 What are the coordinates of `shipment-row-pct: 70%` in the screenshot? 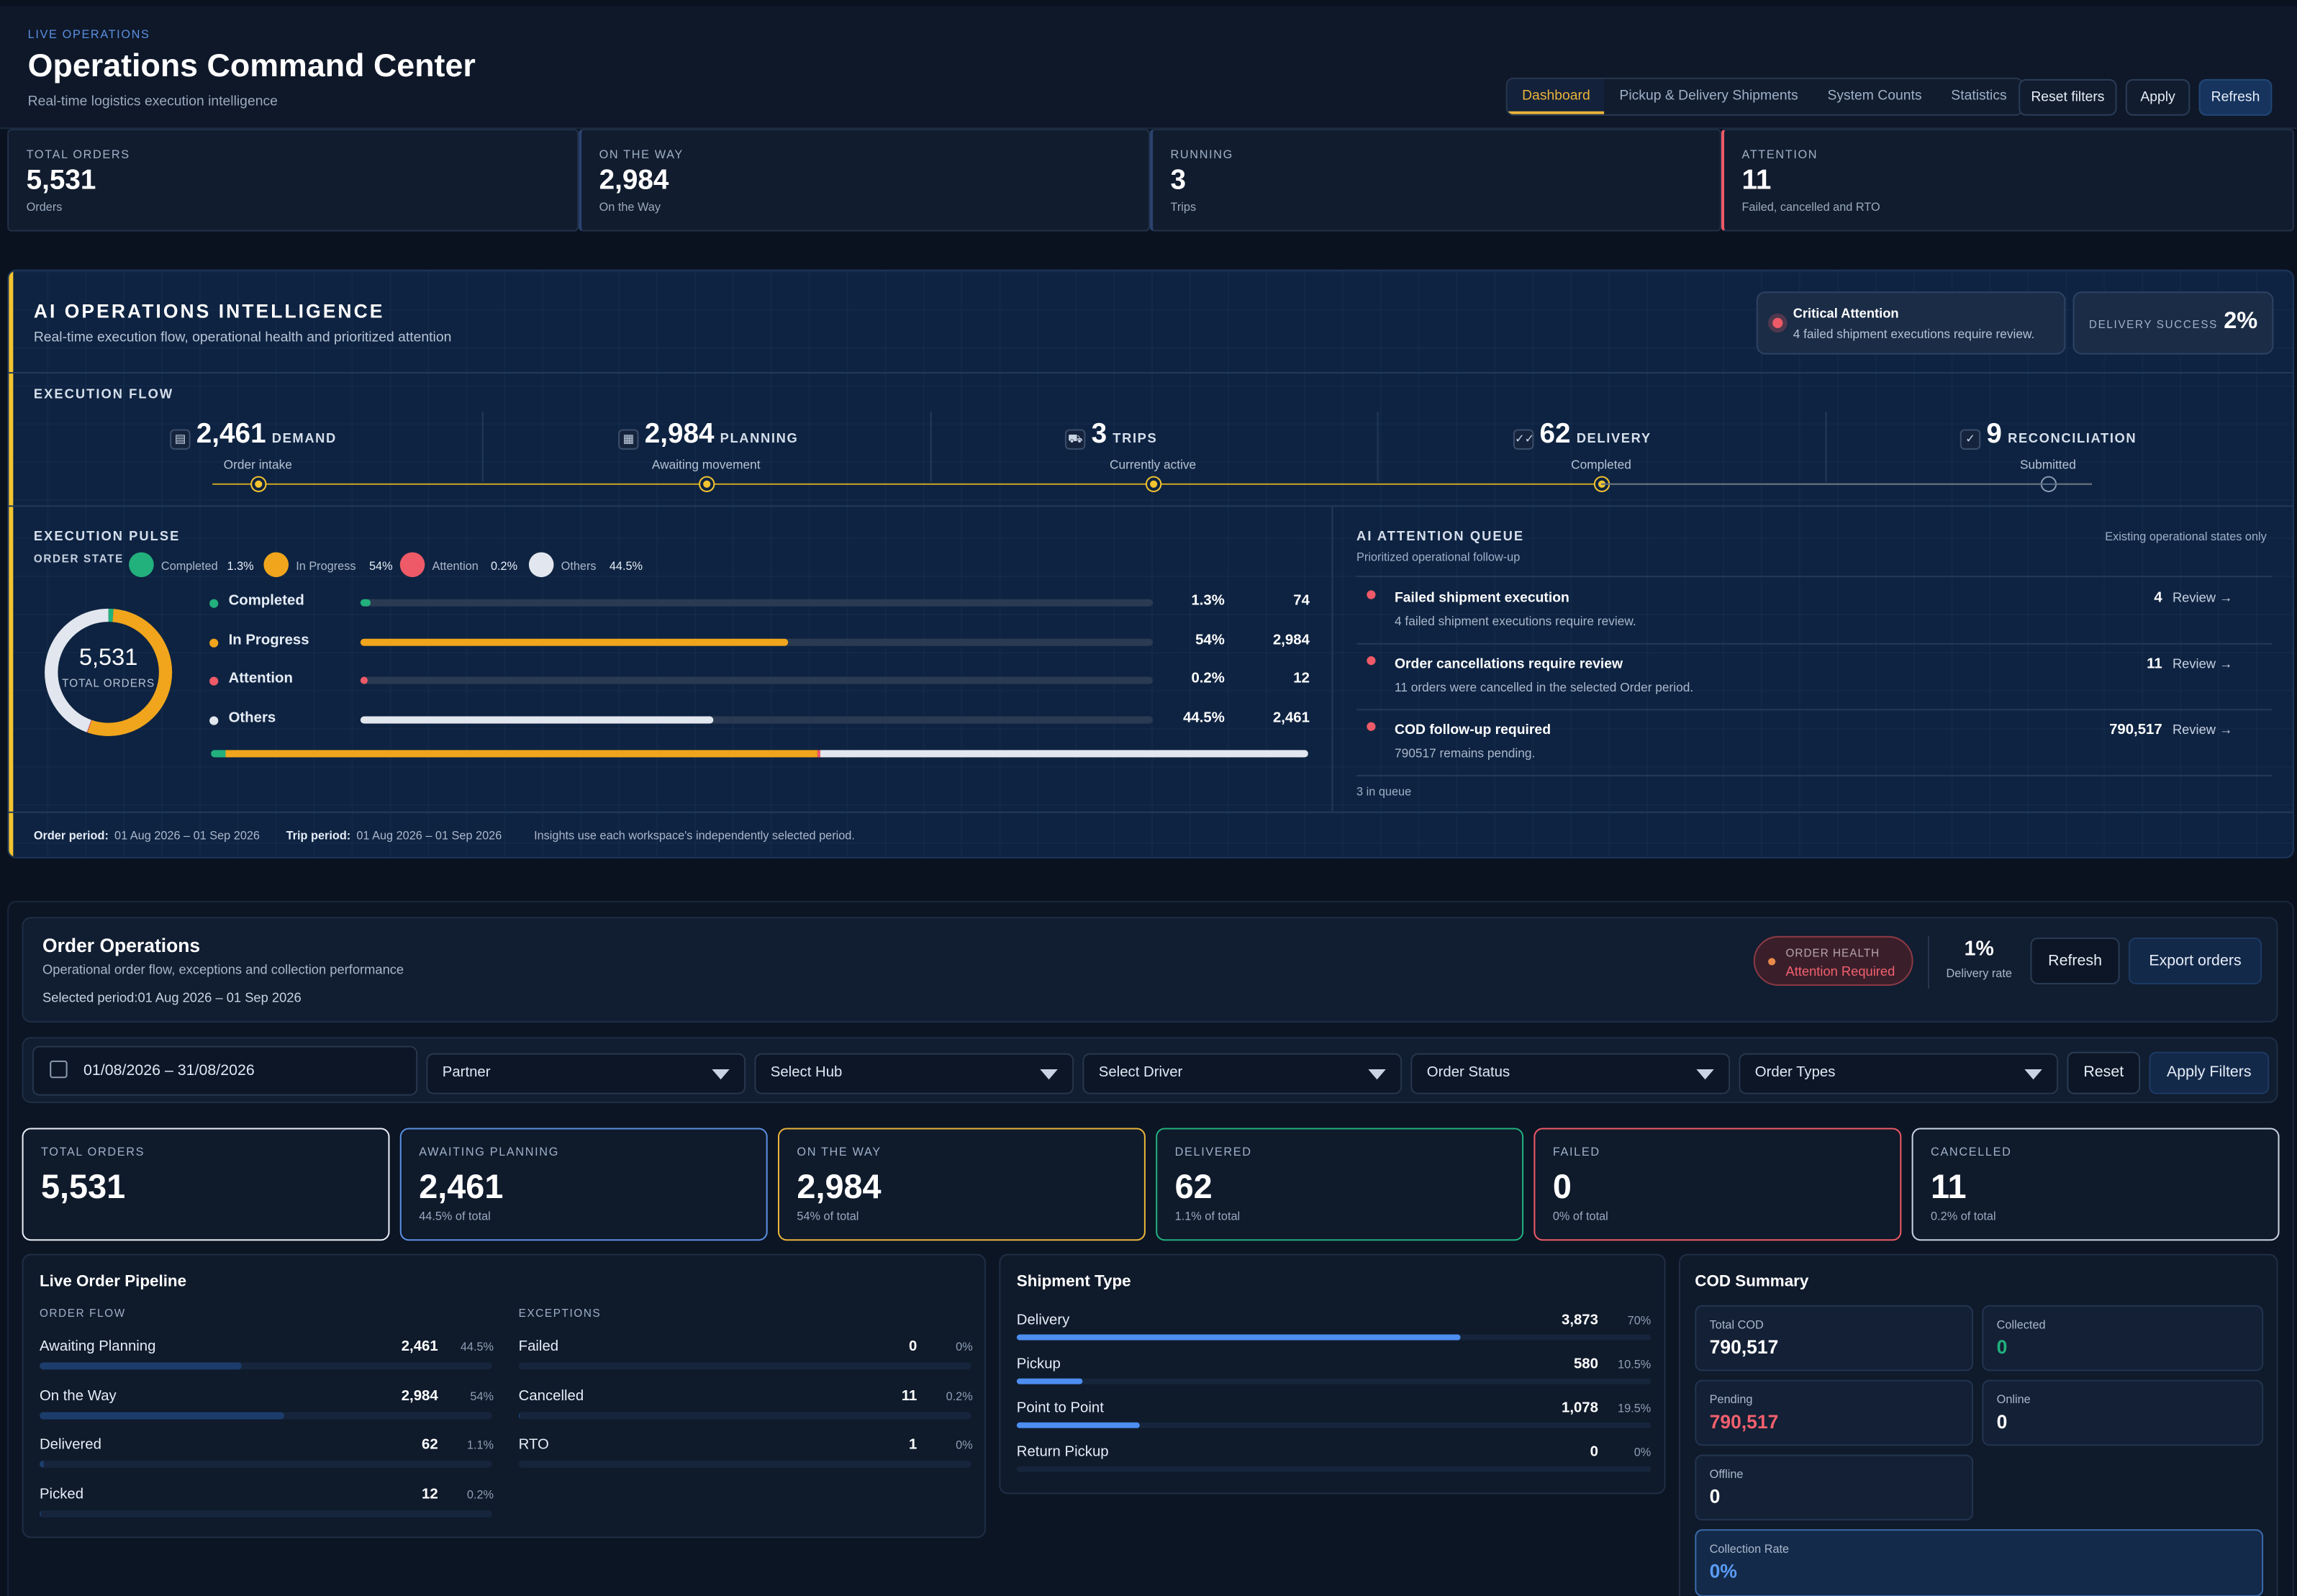 It's located at (1640, 1321).